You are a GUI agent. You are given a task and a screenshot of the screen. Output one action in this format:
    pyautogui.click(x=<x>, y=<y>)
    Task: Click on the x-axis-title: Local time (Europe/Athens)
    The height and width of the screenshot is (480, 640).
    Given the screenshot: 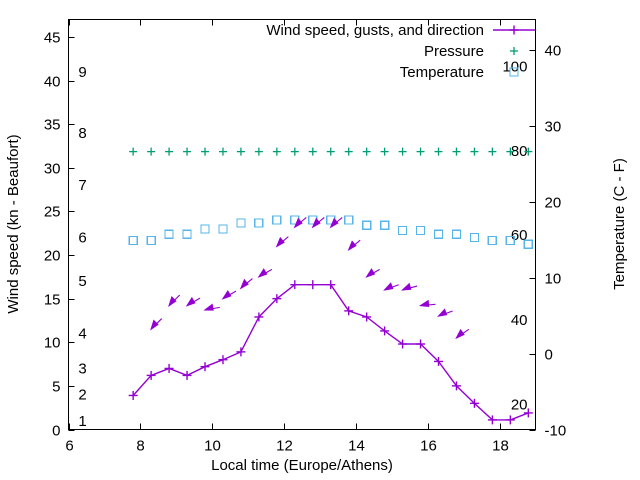 What is the action you would take?
    pyautogui.click(x=302, y=465)
    